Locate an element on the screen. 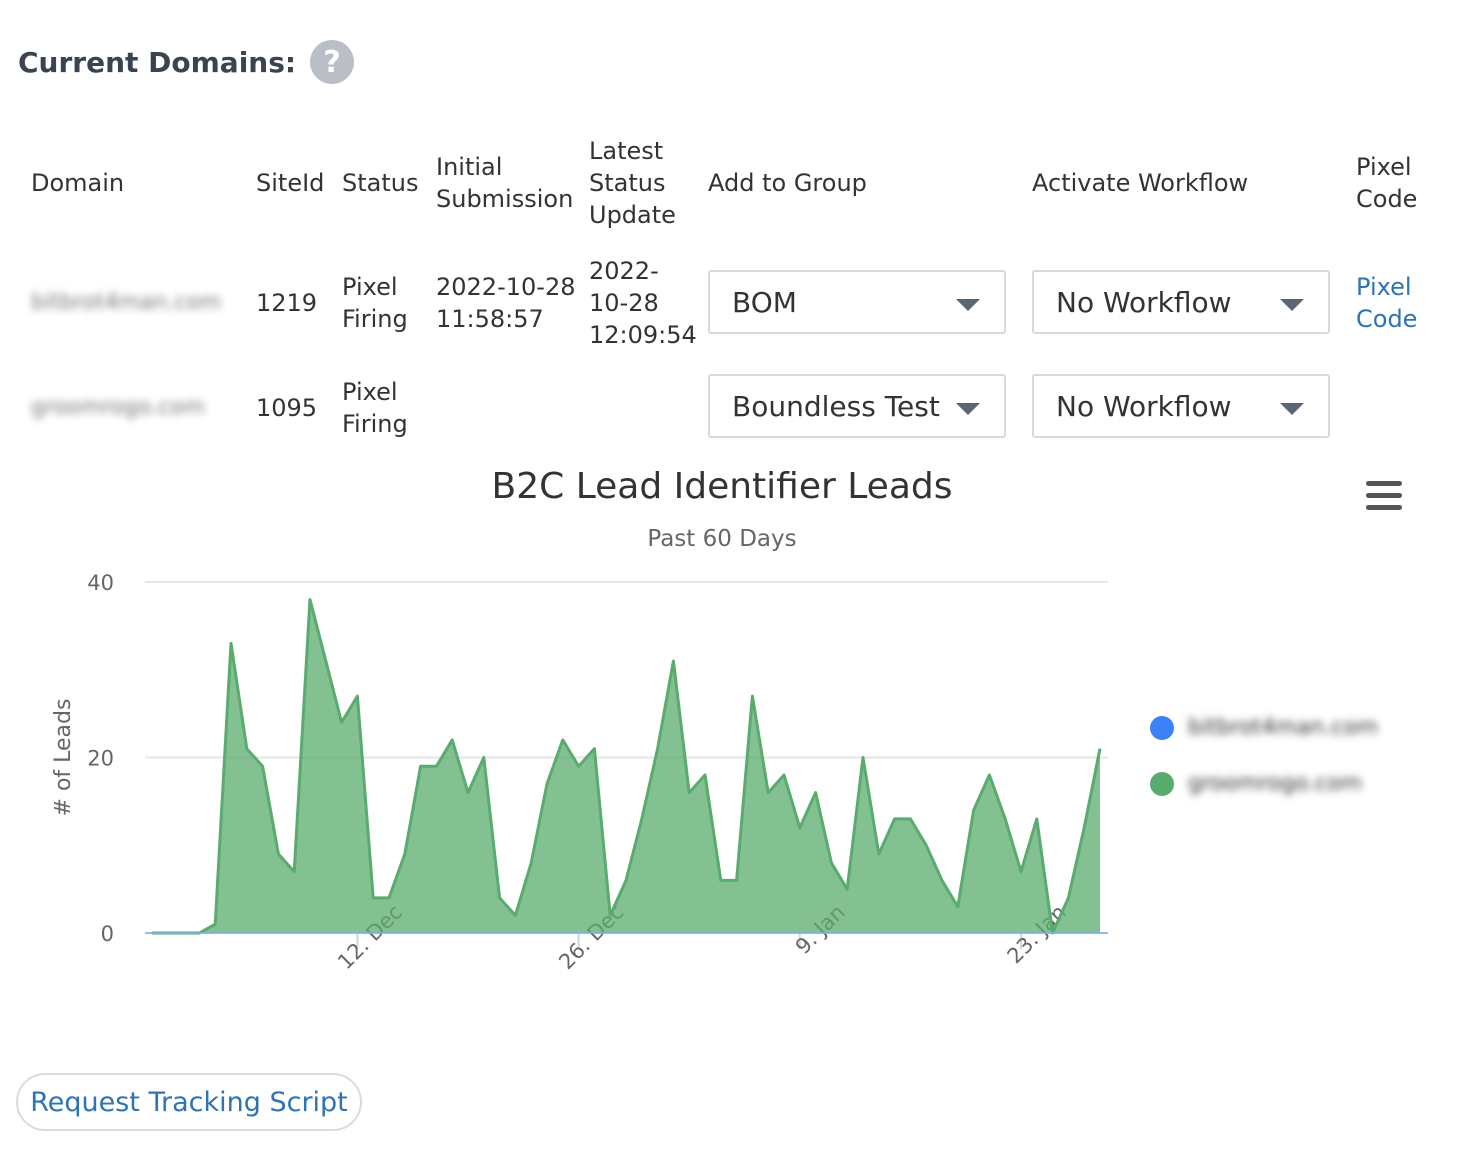 The height and width of the screenshot is (1170, 1464). column-header-latest-status-update: Latest Status Update is located at coordinates (632, 183).